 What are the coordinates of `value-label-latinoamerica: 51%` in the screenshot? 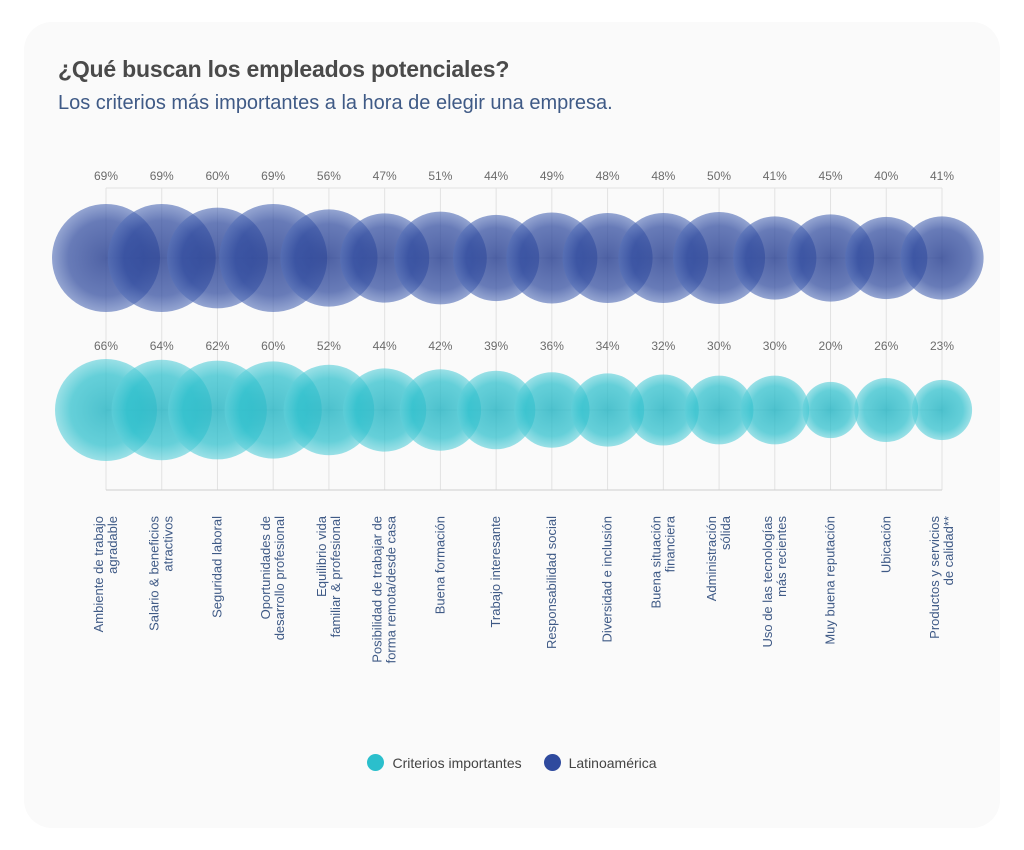 It's located at (440, 176).